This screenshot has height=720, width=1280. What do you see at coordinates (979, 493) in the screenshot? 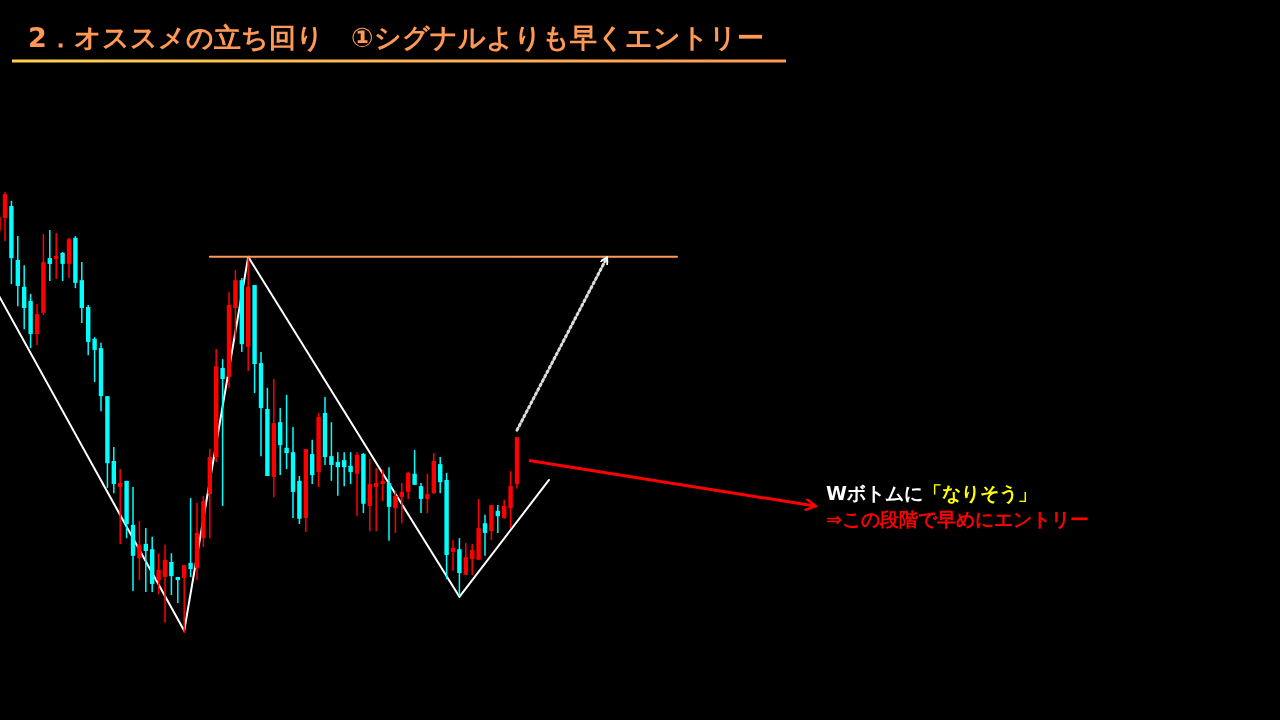
I see `text: 「なりそう」` at bounding box center [979, 493].